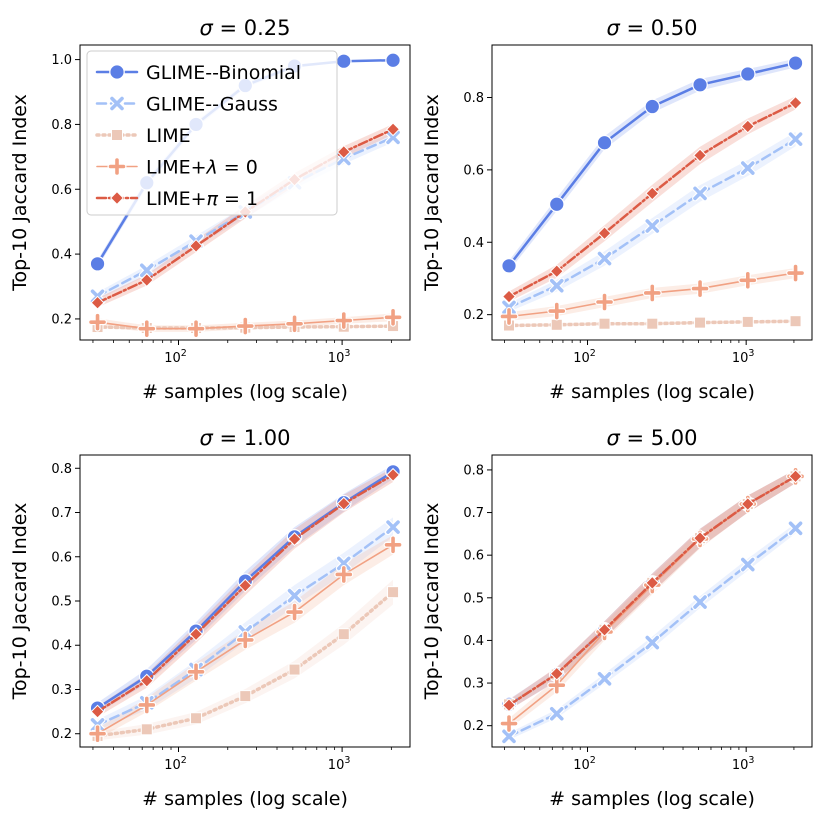  Describe the element at coordinates (176, 168) in the screenshot. I see `legend-prefix: LIME+` at that location.